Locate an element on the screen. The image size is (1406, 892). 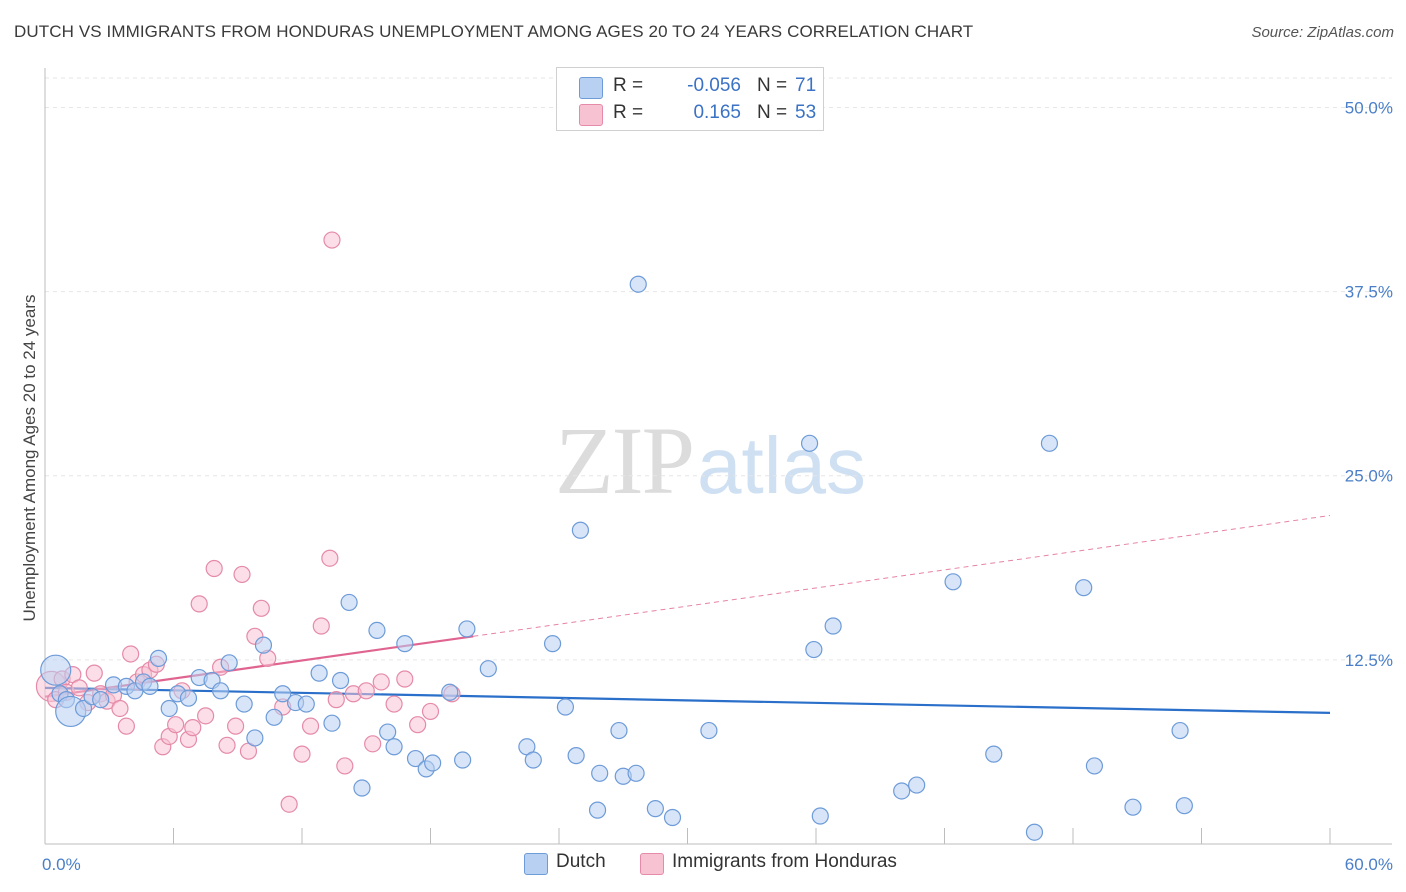
x-tick-label: 0.0% is located at coordinates (61, 864).